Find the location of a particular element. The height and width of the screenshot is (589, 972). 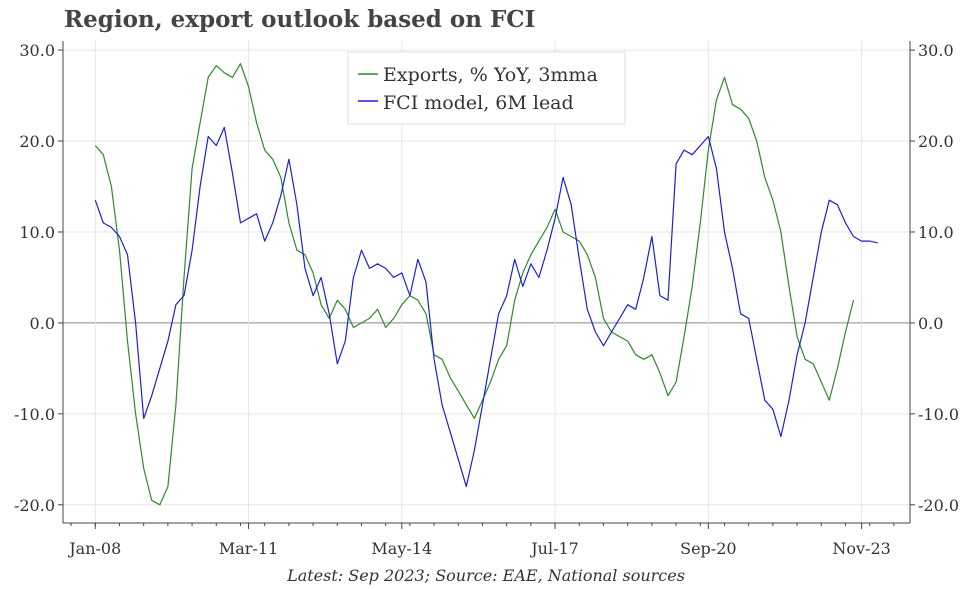

y-tick-label-left: -10.0 is located at coordinates (34, 414).